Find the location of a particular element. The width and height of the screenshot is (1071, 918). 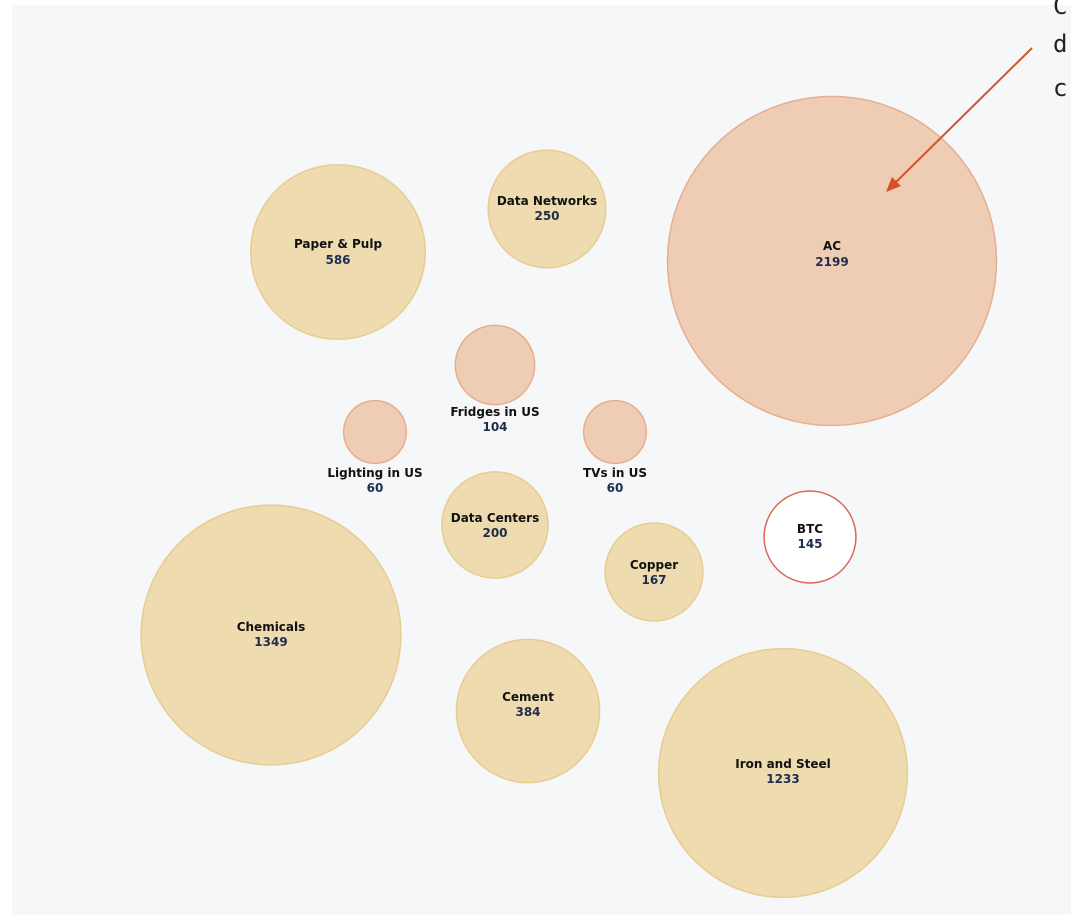

bubble-value: 200 is located at coordinates (494, 533).